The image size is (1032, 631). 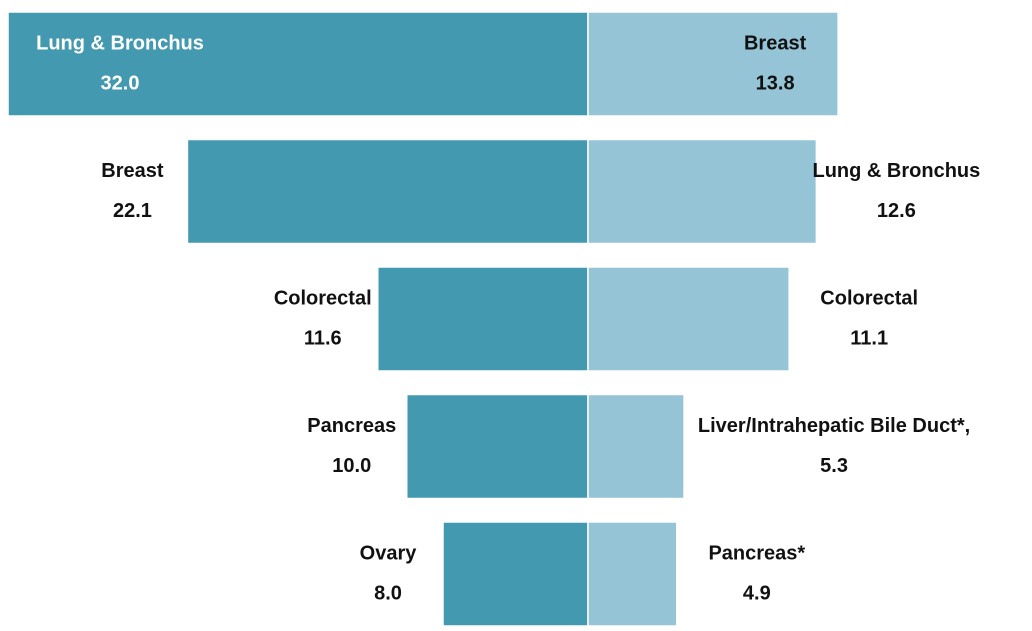 I want to click on value-label: 12.6, so click(x=896, y=211).